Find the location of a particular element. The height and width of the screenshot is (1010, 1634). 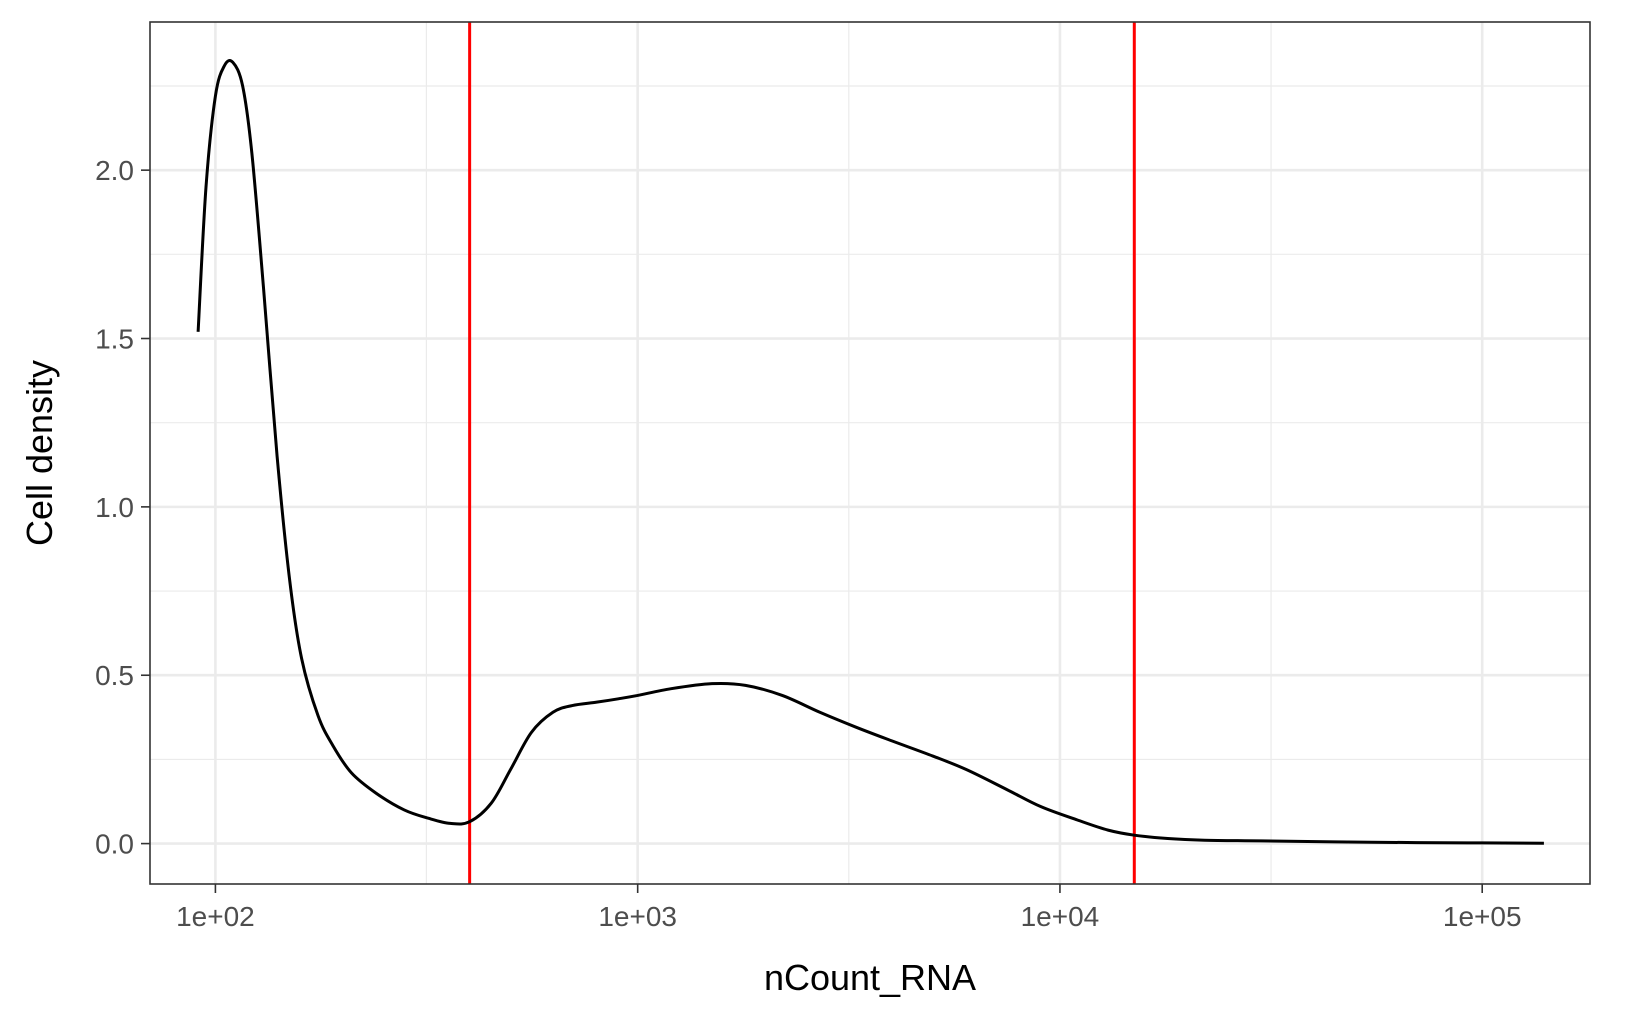

y-tick-label: 2.0 is located at coordinates (114, 170).